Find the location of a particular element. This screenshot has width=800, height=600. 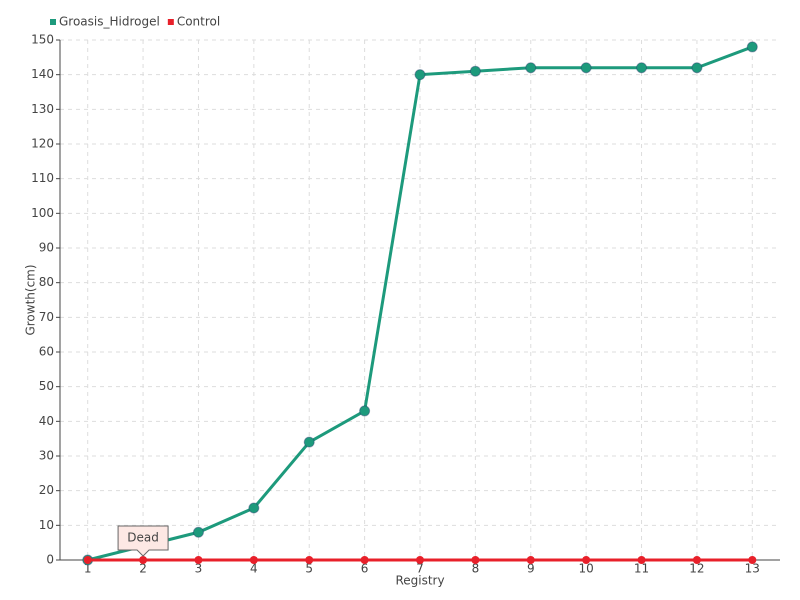

y-tick-label: 20 is located at coordinates (46, 490).